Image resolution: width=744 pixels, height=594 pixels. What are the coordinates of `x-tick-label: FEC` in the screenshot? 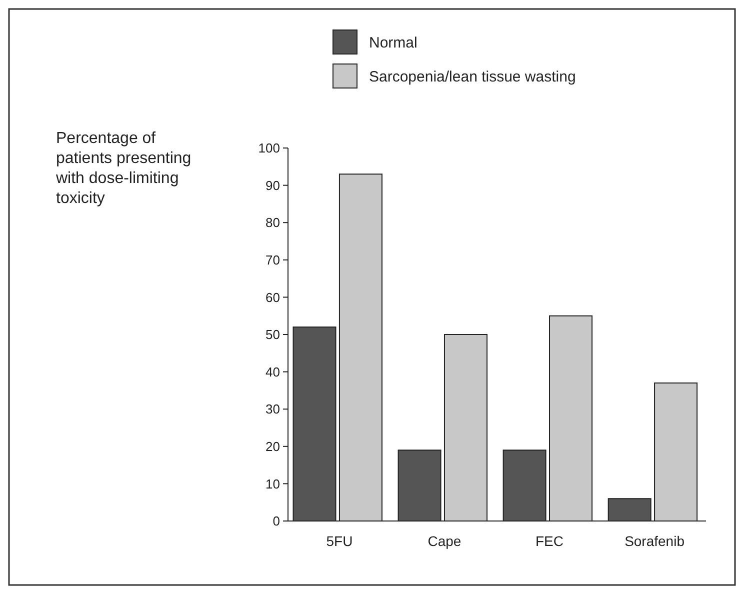 It's located at (550, 541).